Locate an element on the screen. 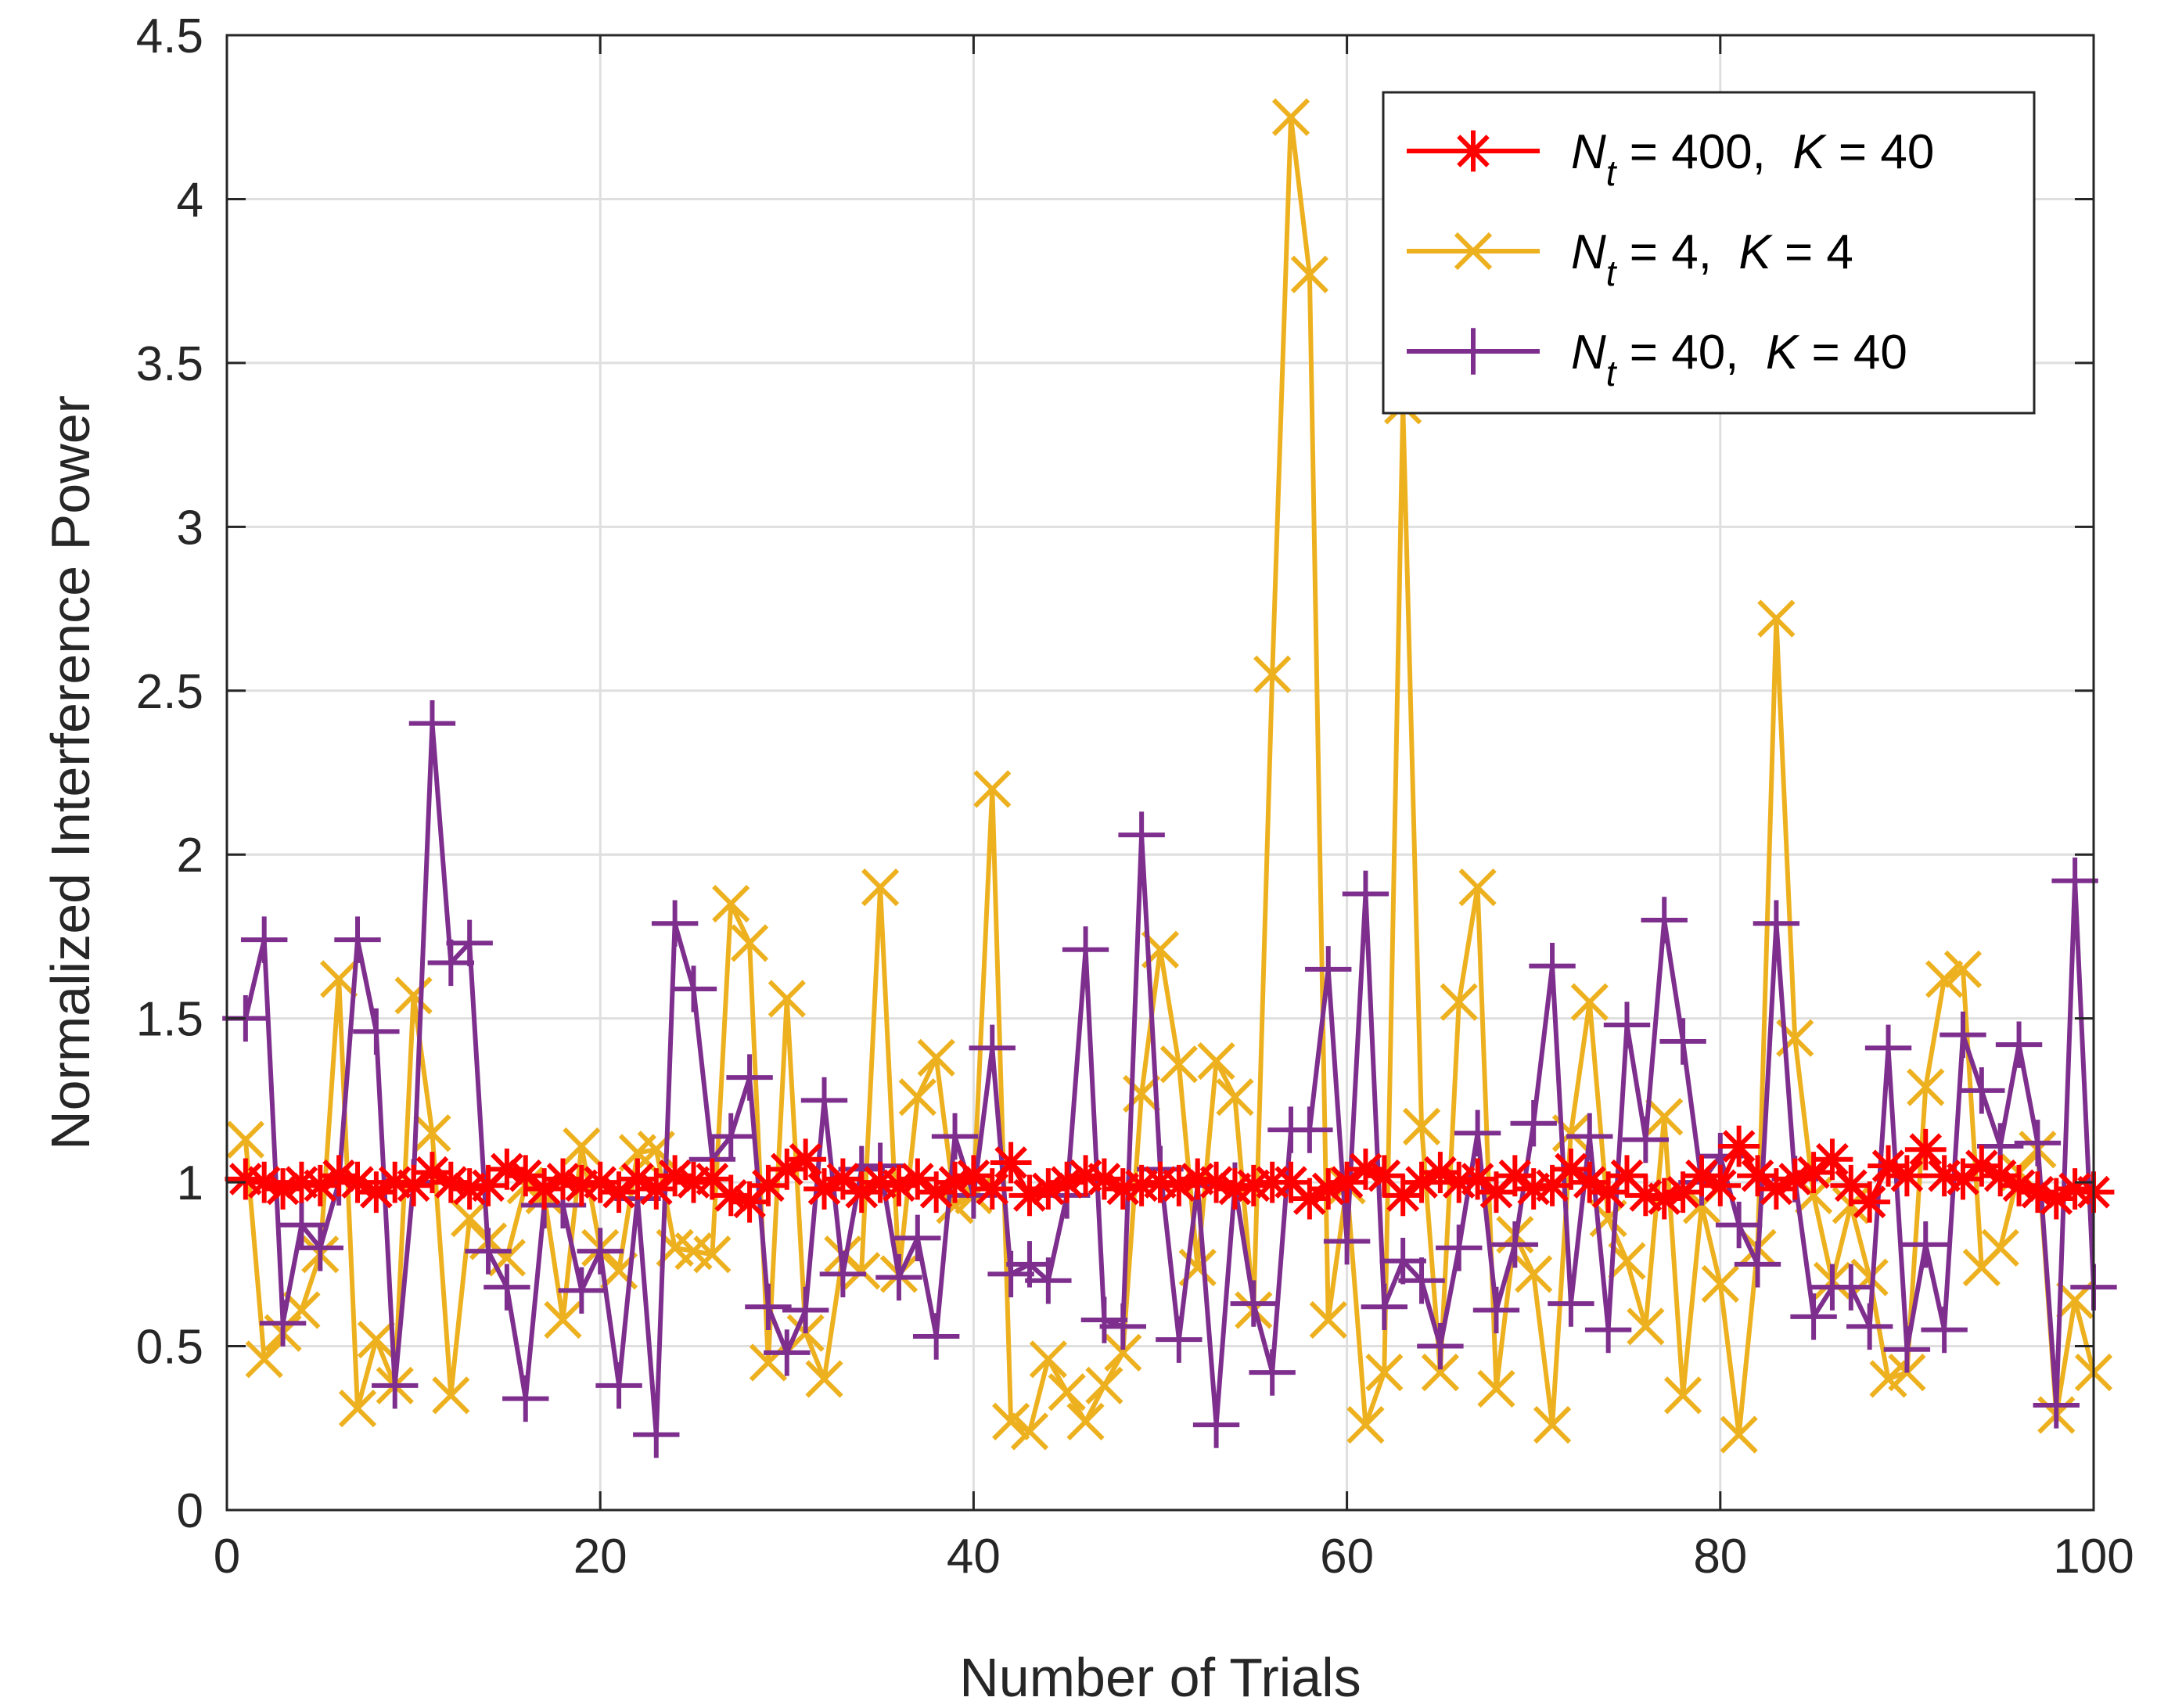 Image resolution: width=2157 pixels, height=1708 pixels. y-tick-label: 4.5 is located at coordinates (169, 36).